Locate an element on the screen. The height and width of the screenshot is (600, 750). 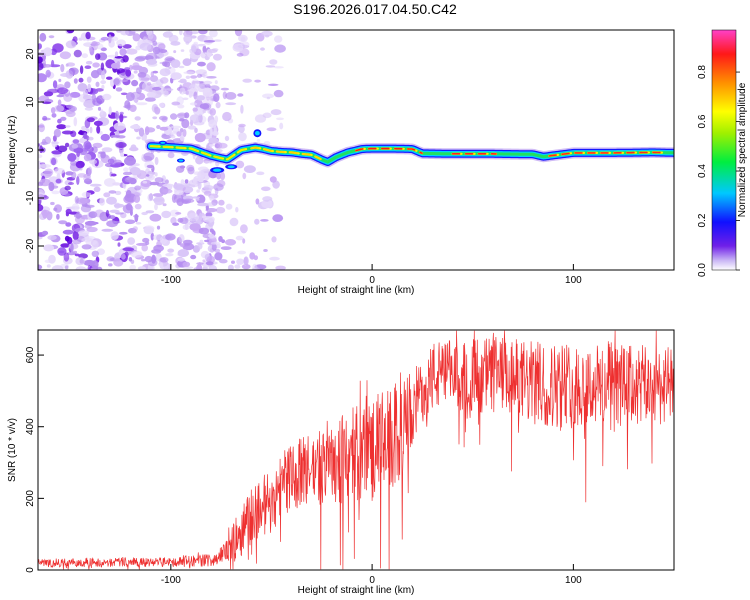
signal-track-blob is located at coordinates (257, 133).